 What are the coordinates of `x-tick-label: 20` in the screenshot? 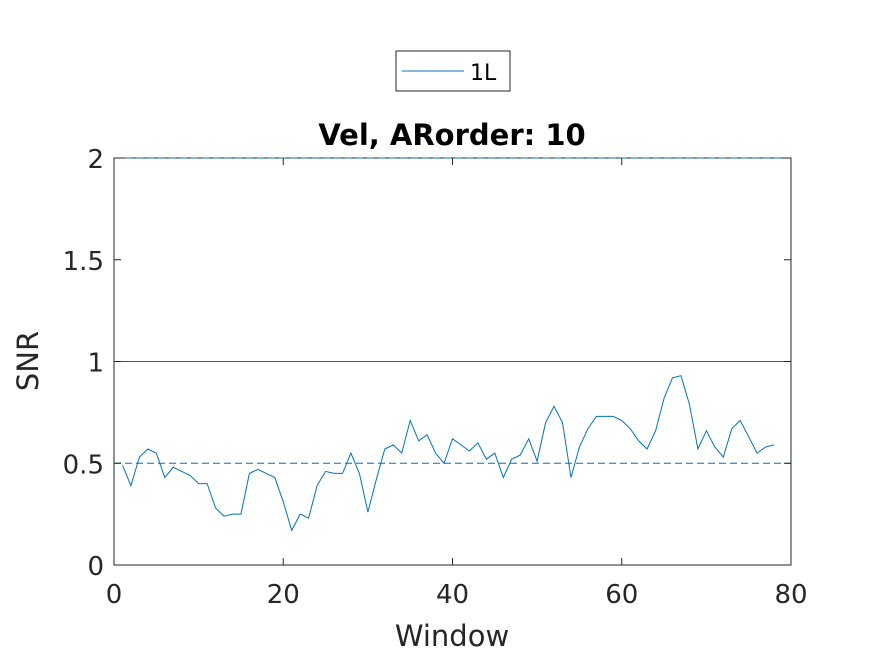 It's located at (283, 595).